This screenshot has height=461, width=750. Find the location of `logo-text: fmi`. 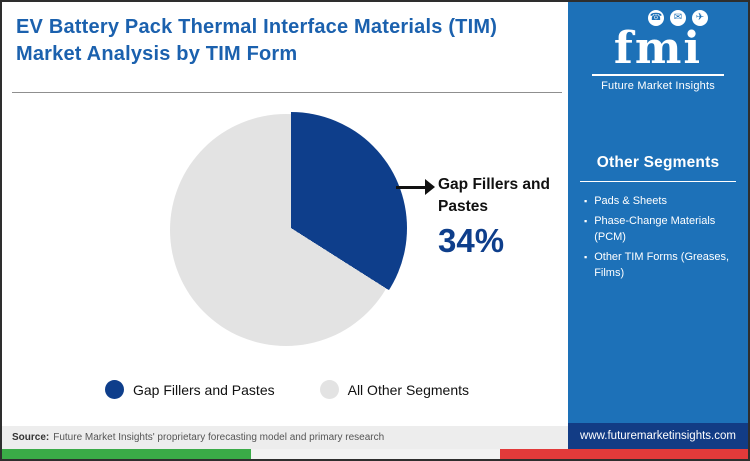

logo-text: fmi is located at coordinates (658, 48).